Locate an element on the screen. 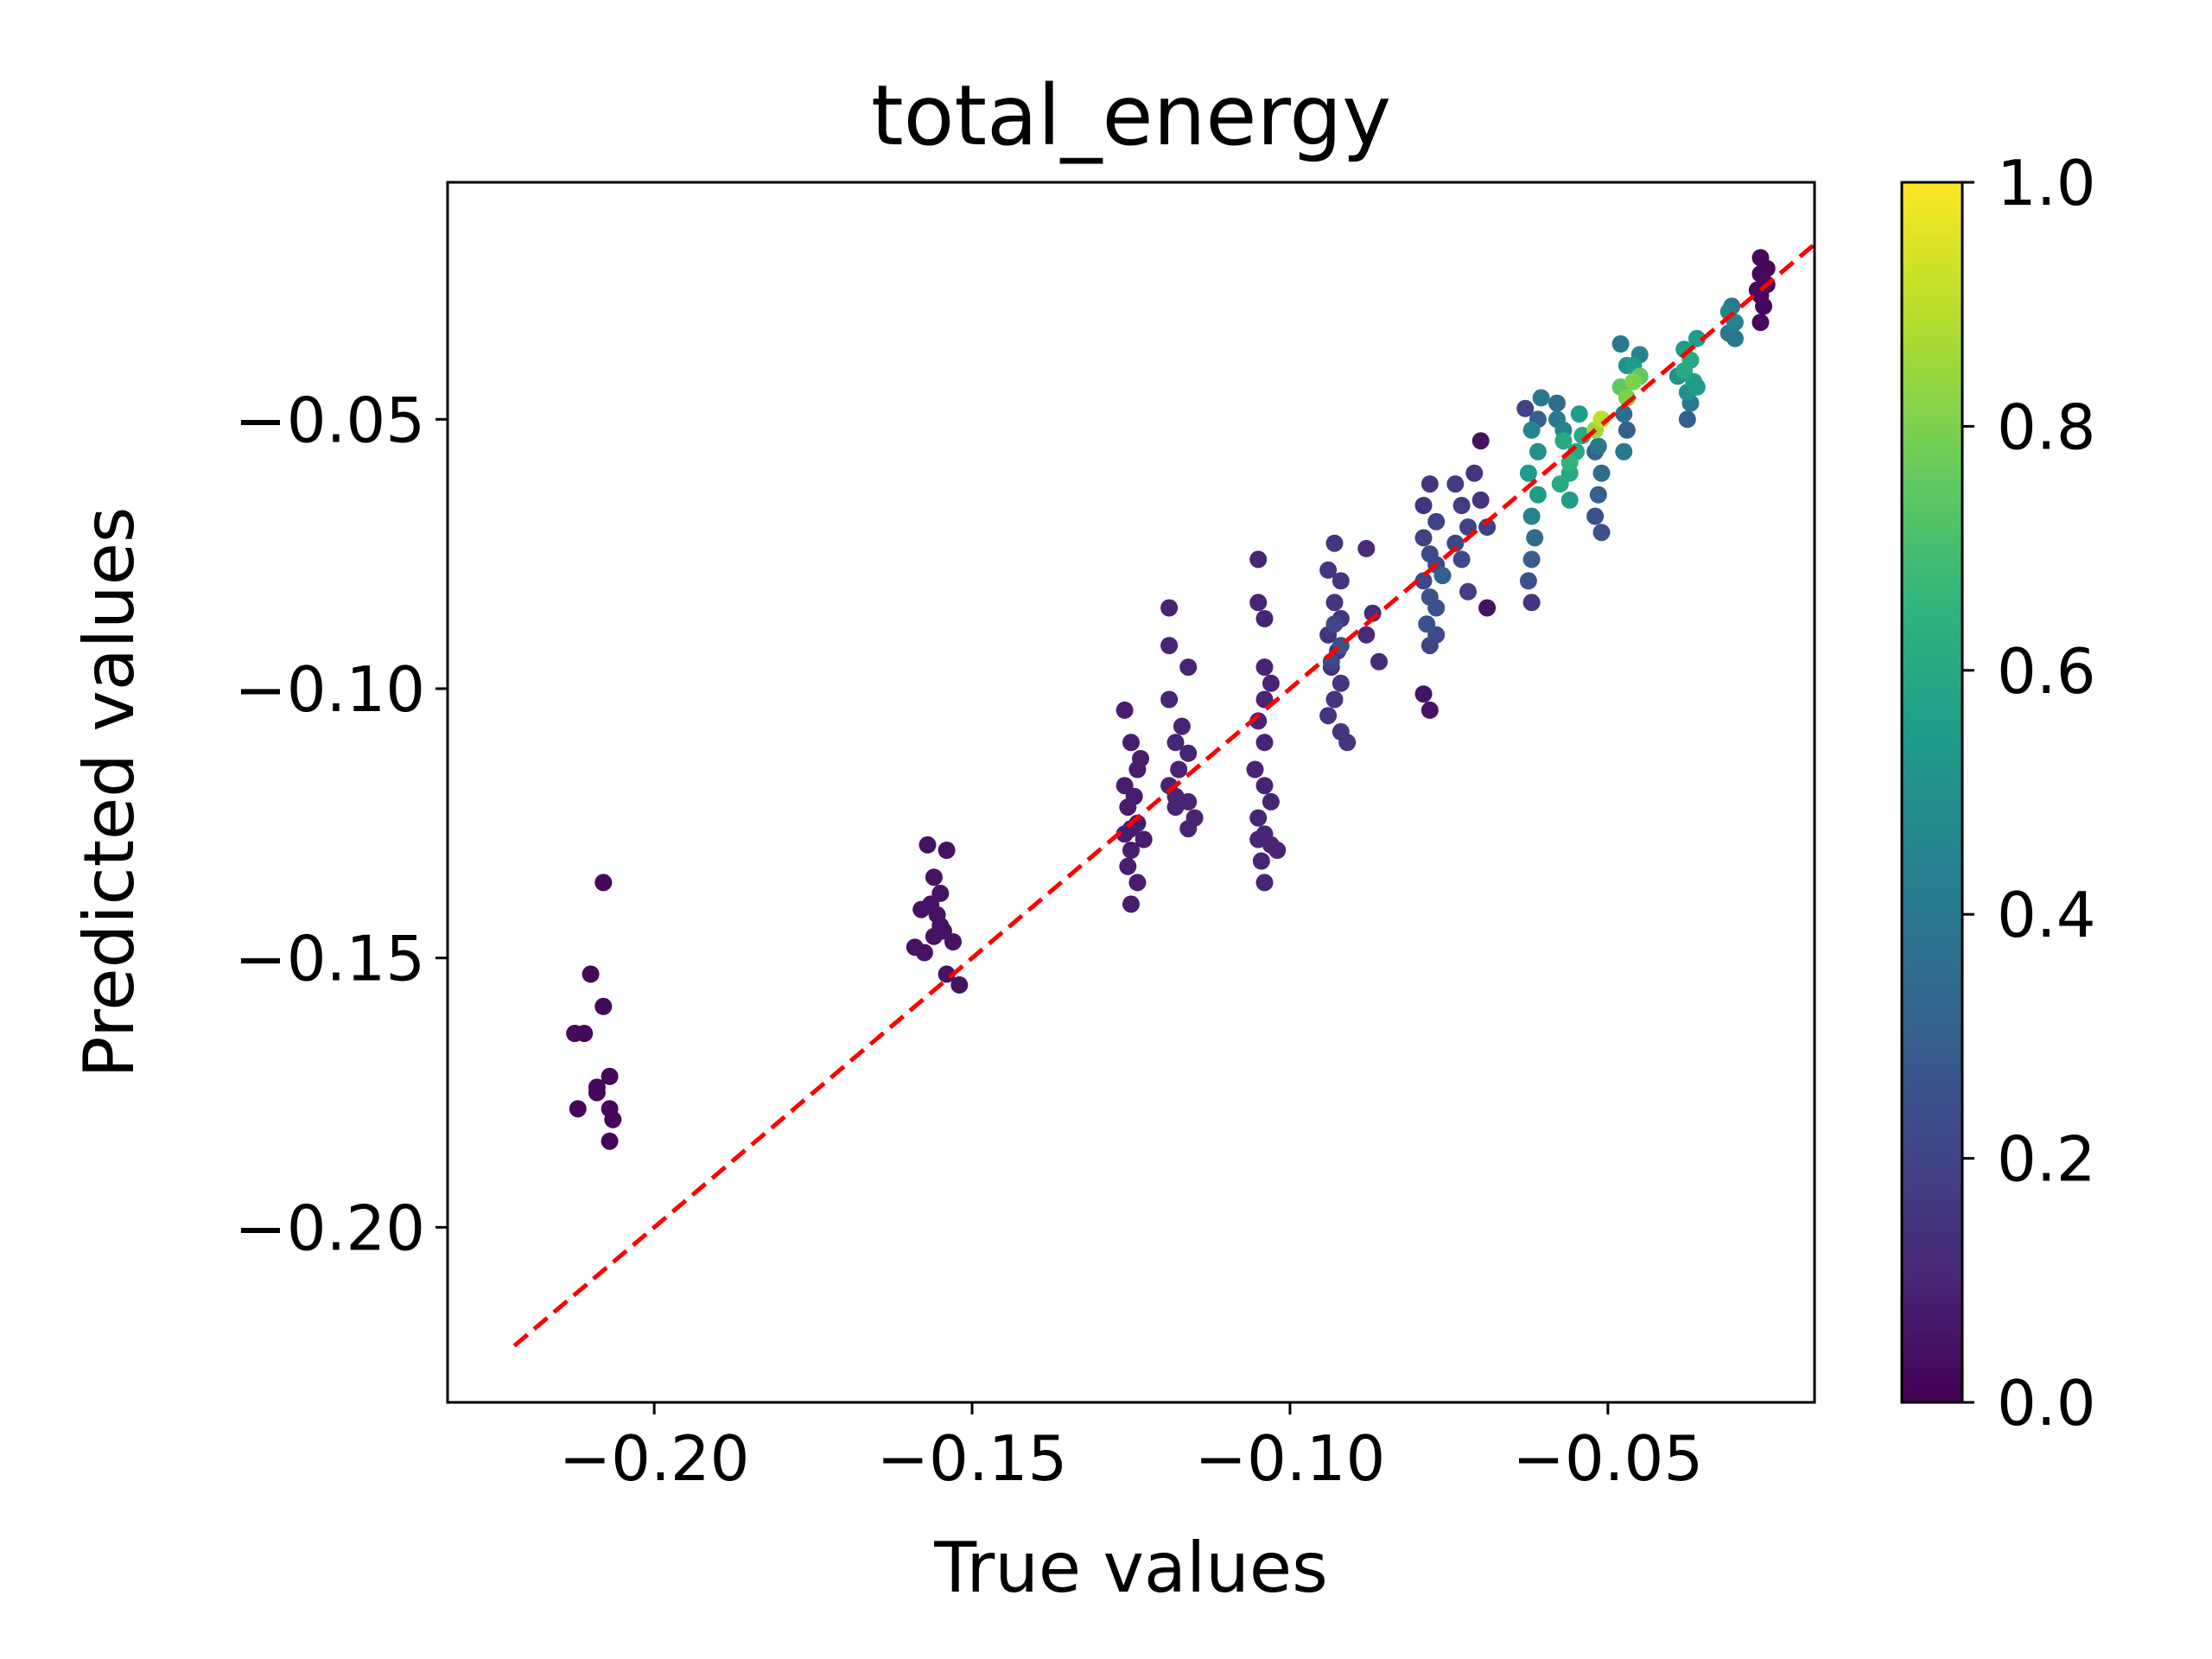  y-tick-label: −0.10 is located at coordinates (329, 689).